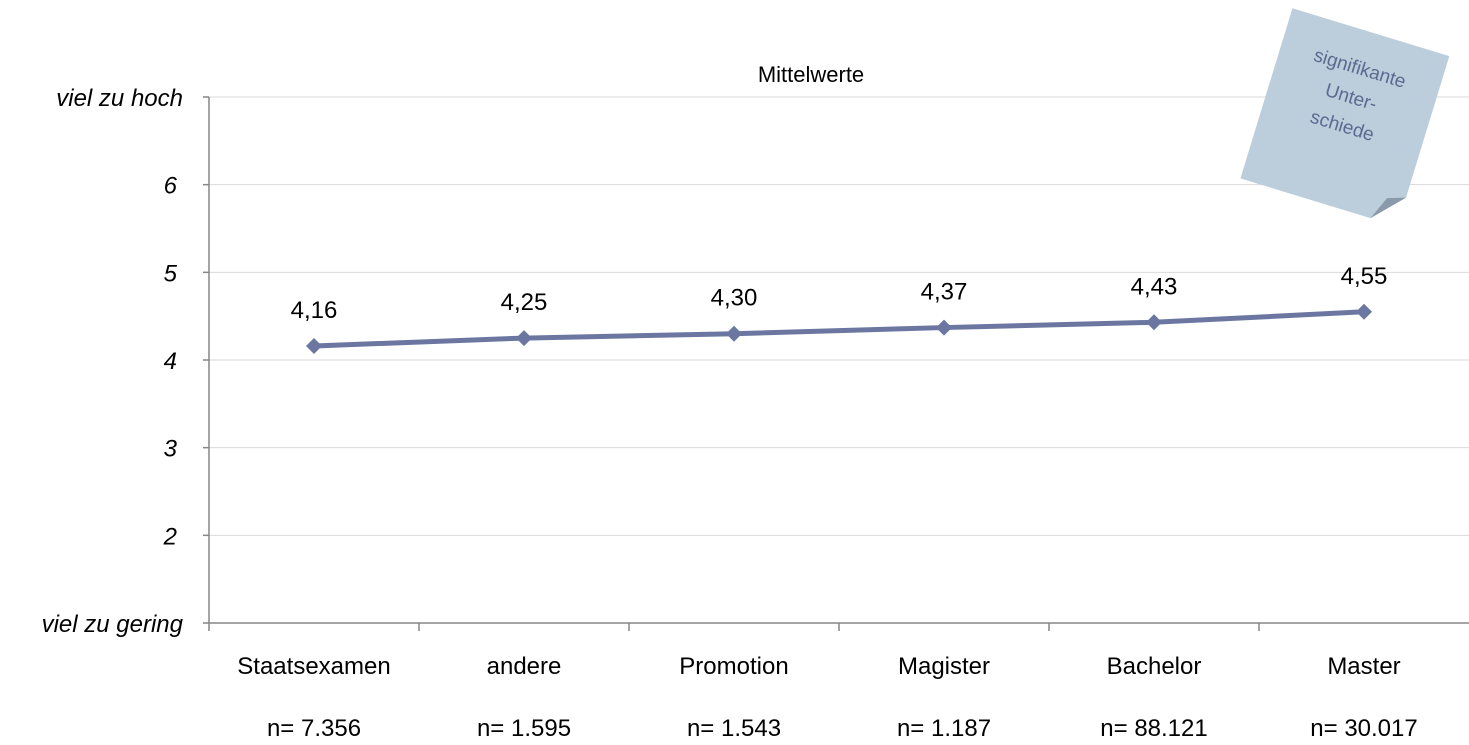  What do you see at coordinates (119, 98) in the screenshot?
I see `y-tick-label: viel zu hoch` at bounding box center [119, 98].